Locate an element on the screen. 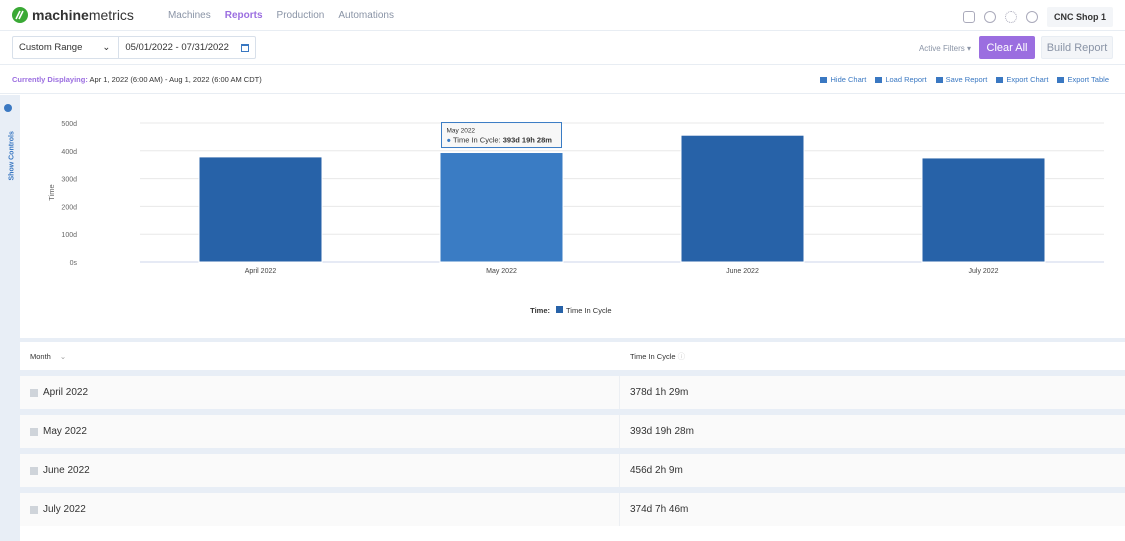  y-tick-label: 0s is located at coordinates (74, 263).